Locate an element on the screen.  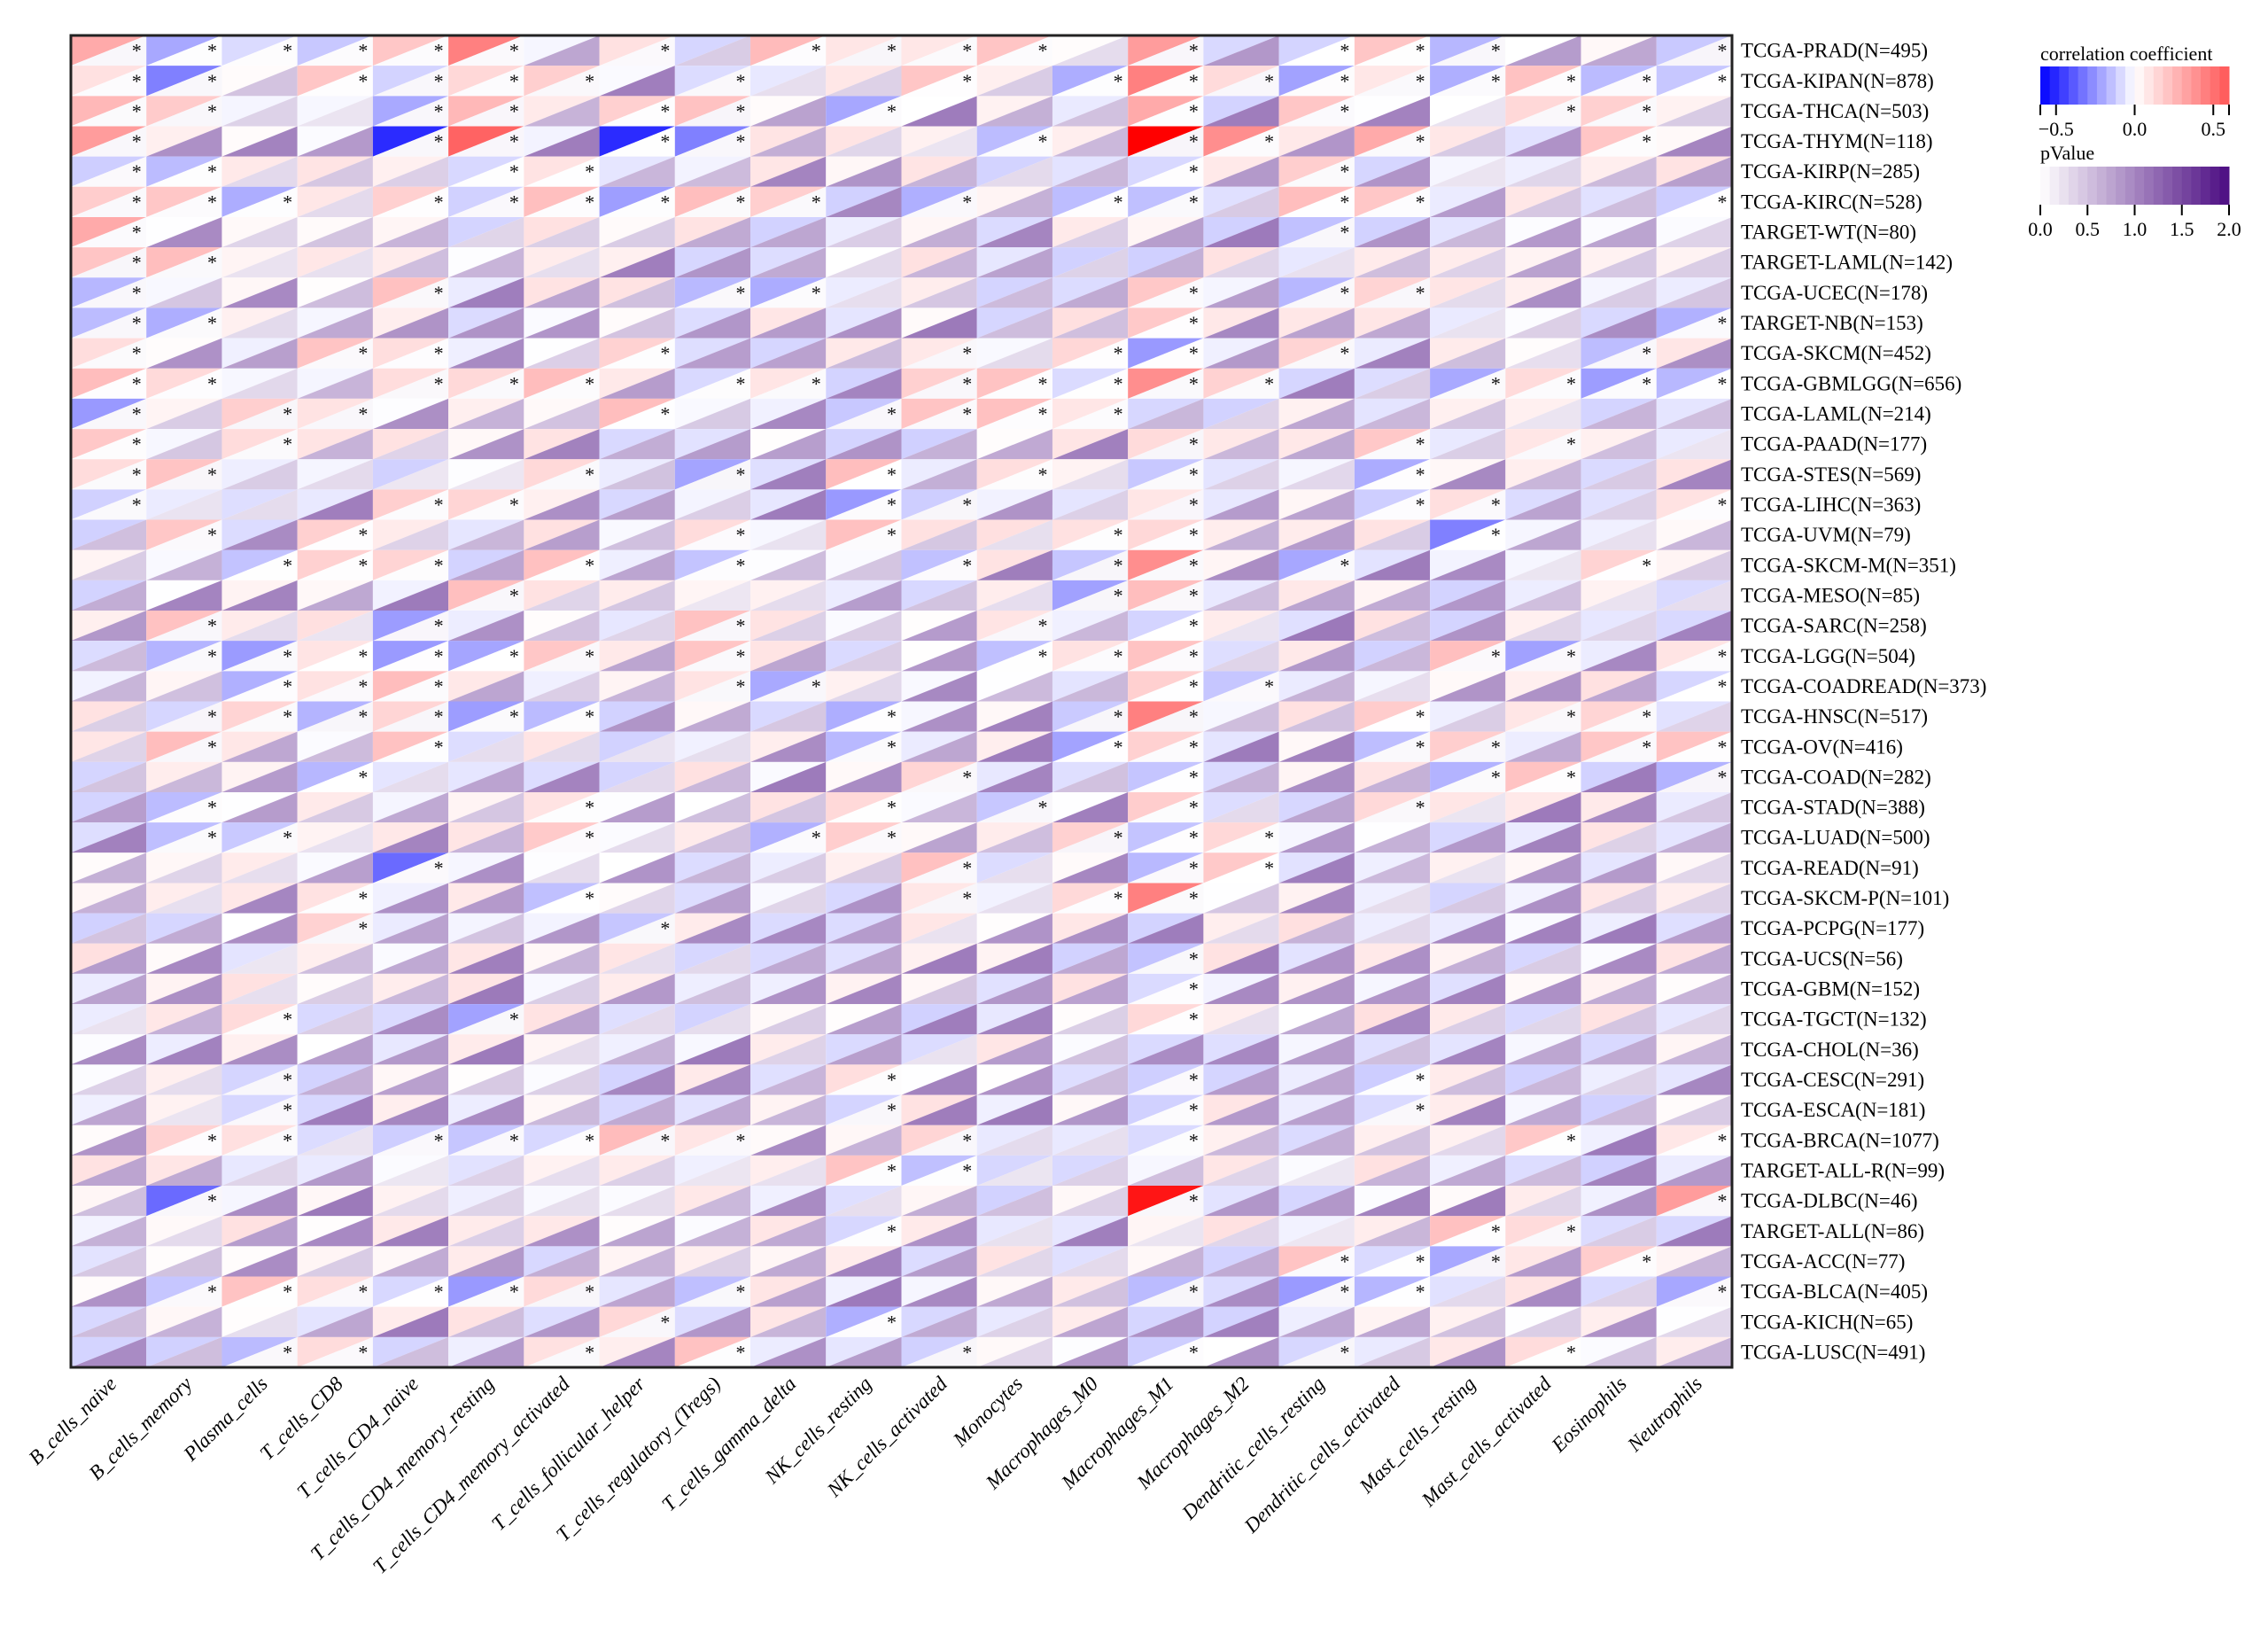
pvalue-colorbar-ticks: 0.0 0.5 1.0 1.5 2.0 is located at coordinates (2134, 222).